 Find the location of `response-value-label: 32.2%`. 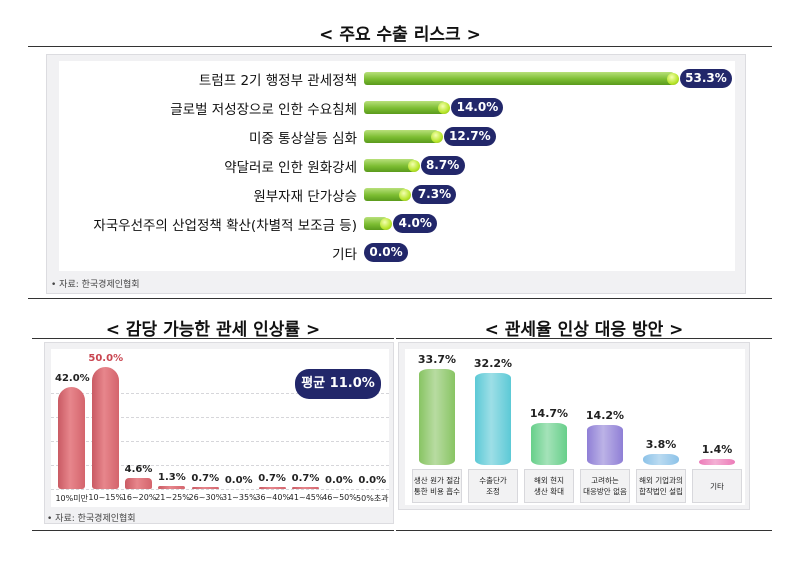

response-value-label: 32.2% is located at coordinates (493, 364).